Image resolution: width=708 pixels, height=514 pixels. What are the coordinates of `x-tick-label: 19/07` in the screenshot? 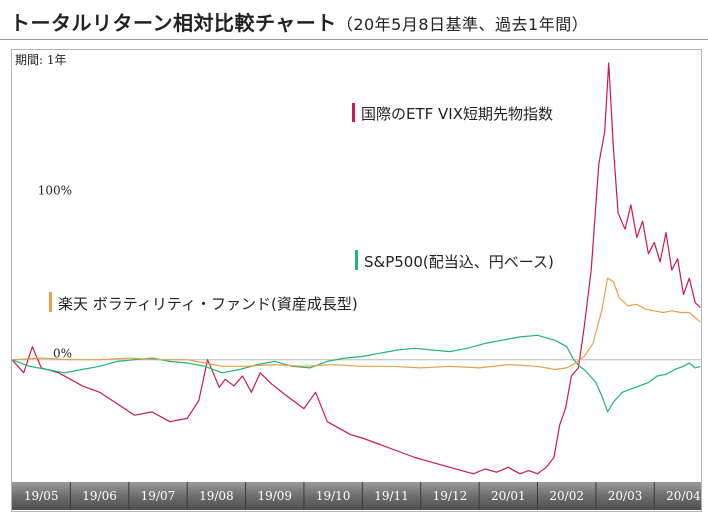 It's located at (158, 496).